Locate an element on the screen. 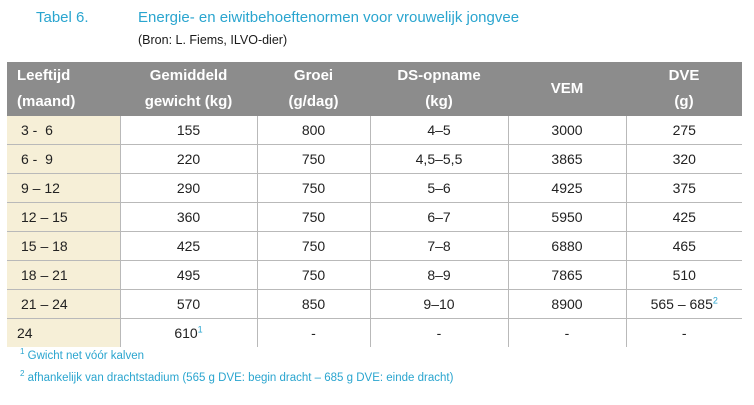 This screenshot has height=405, width=754. table-row: 12 – 15 360 750 6–7 5950 425 is located at coordinates (374, 217).